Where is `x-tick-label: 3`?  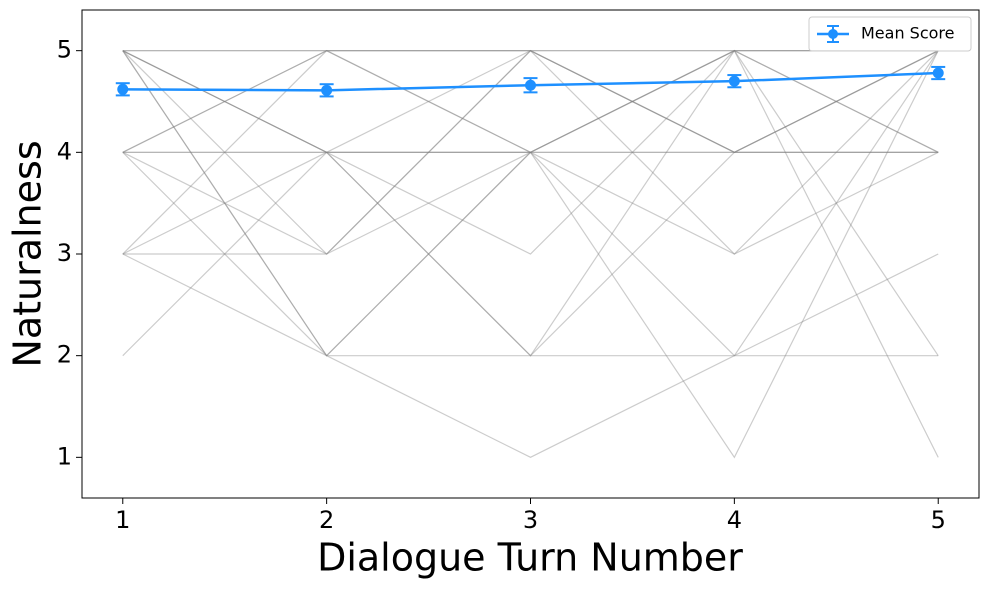
x-tick-label: 3 is located at coordinates (530, 520).